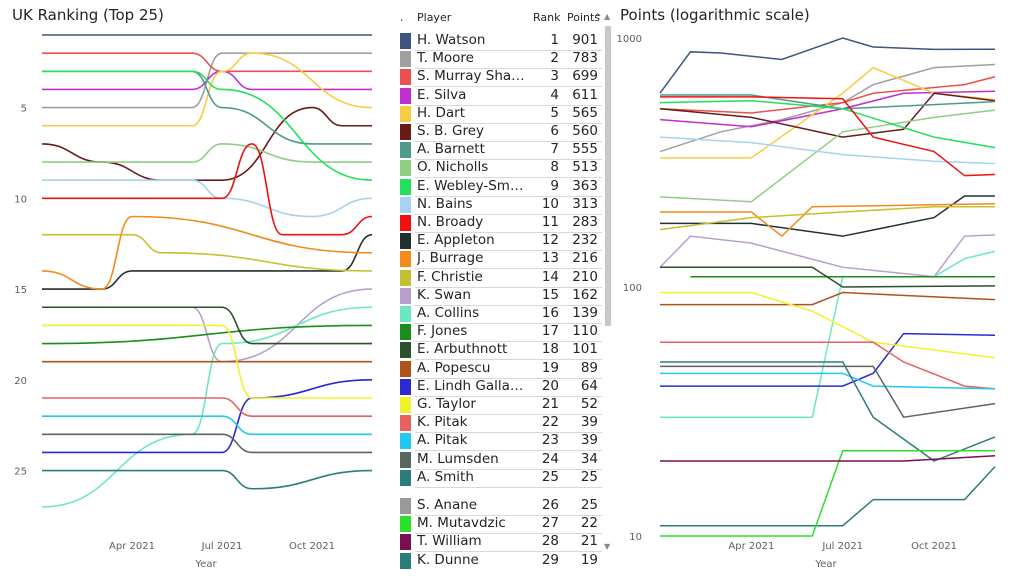  What do you see at coordinates (499, 423) in the screenshot?
I see `table-row: K. Pitak 22 39` at bounding box center [499, 423].